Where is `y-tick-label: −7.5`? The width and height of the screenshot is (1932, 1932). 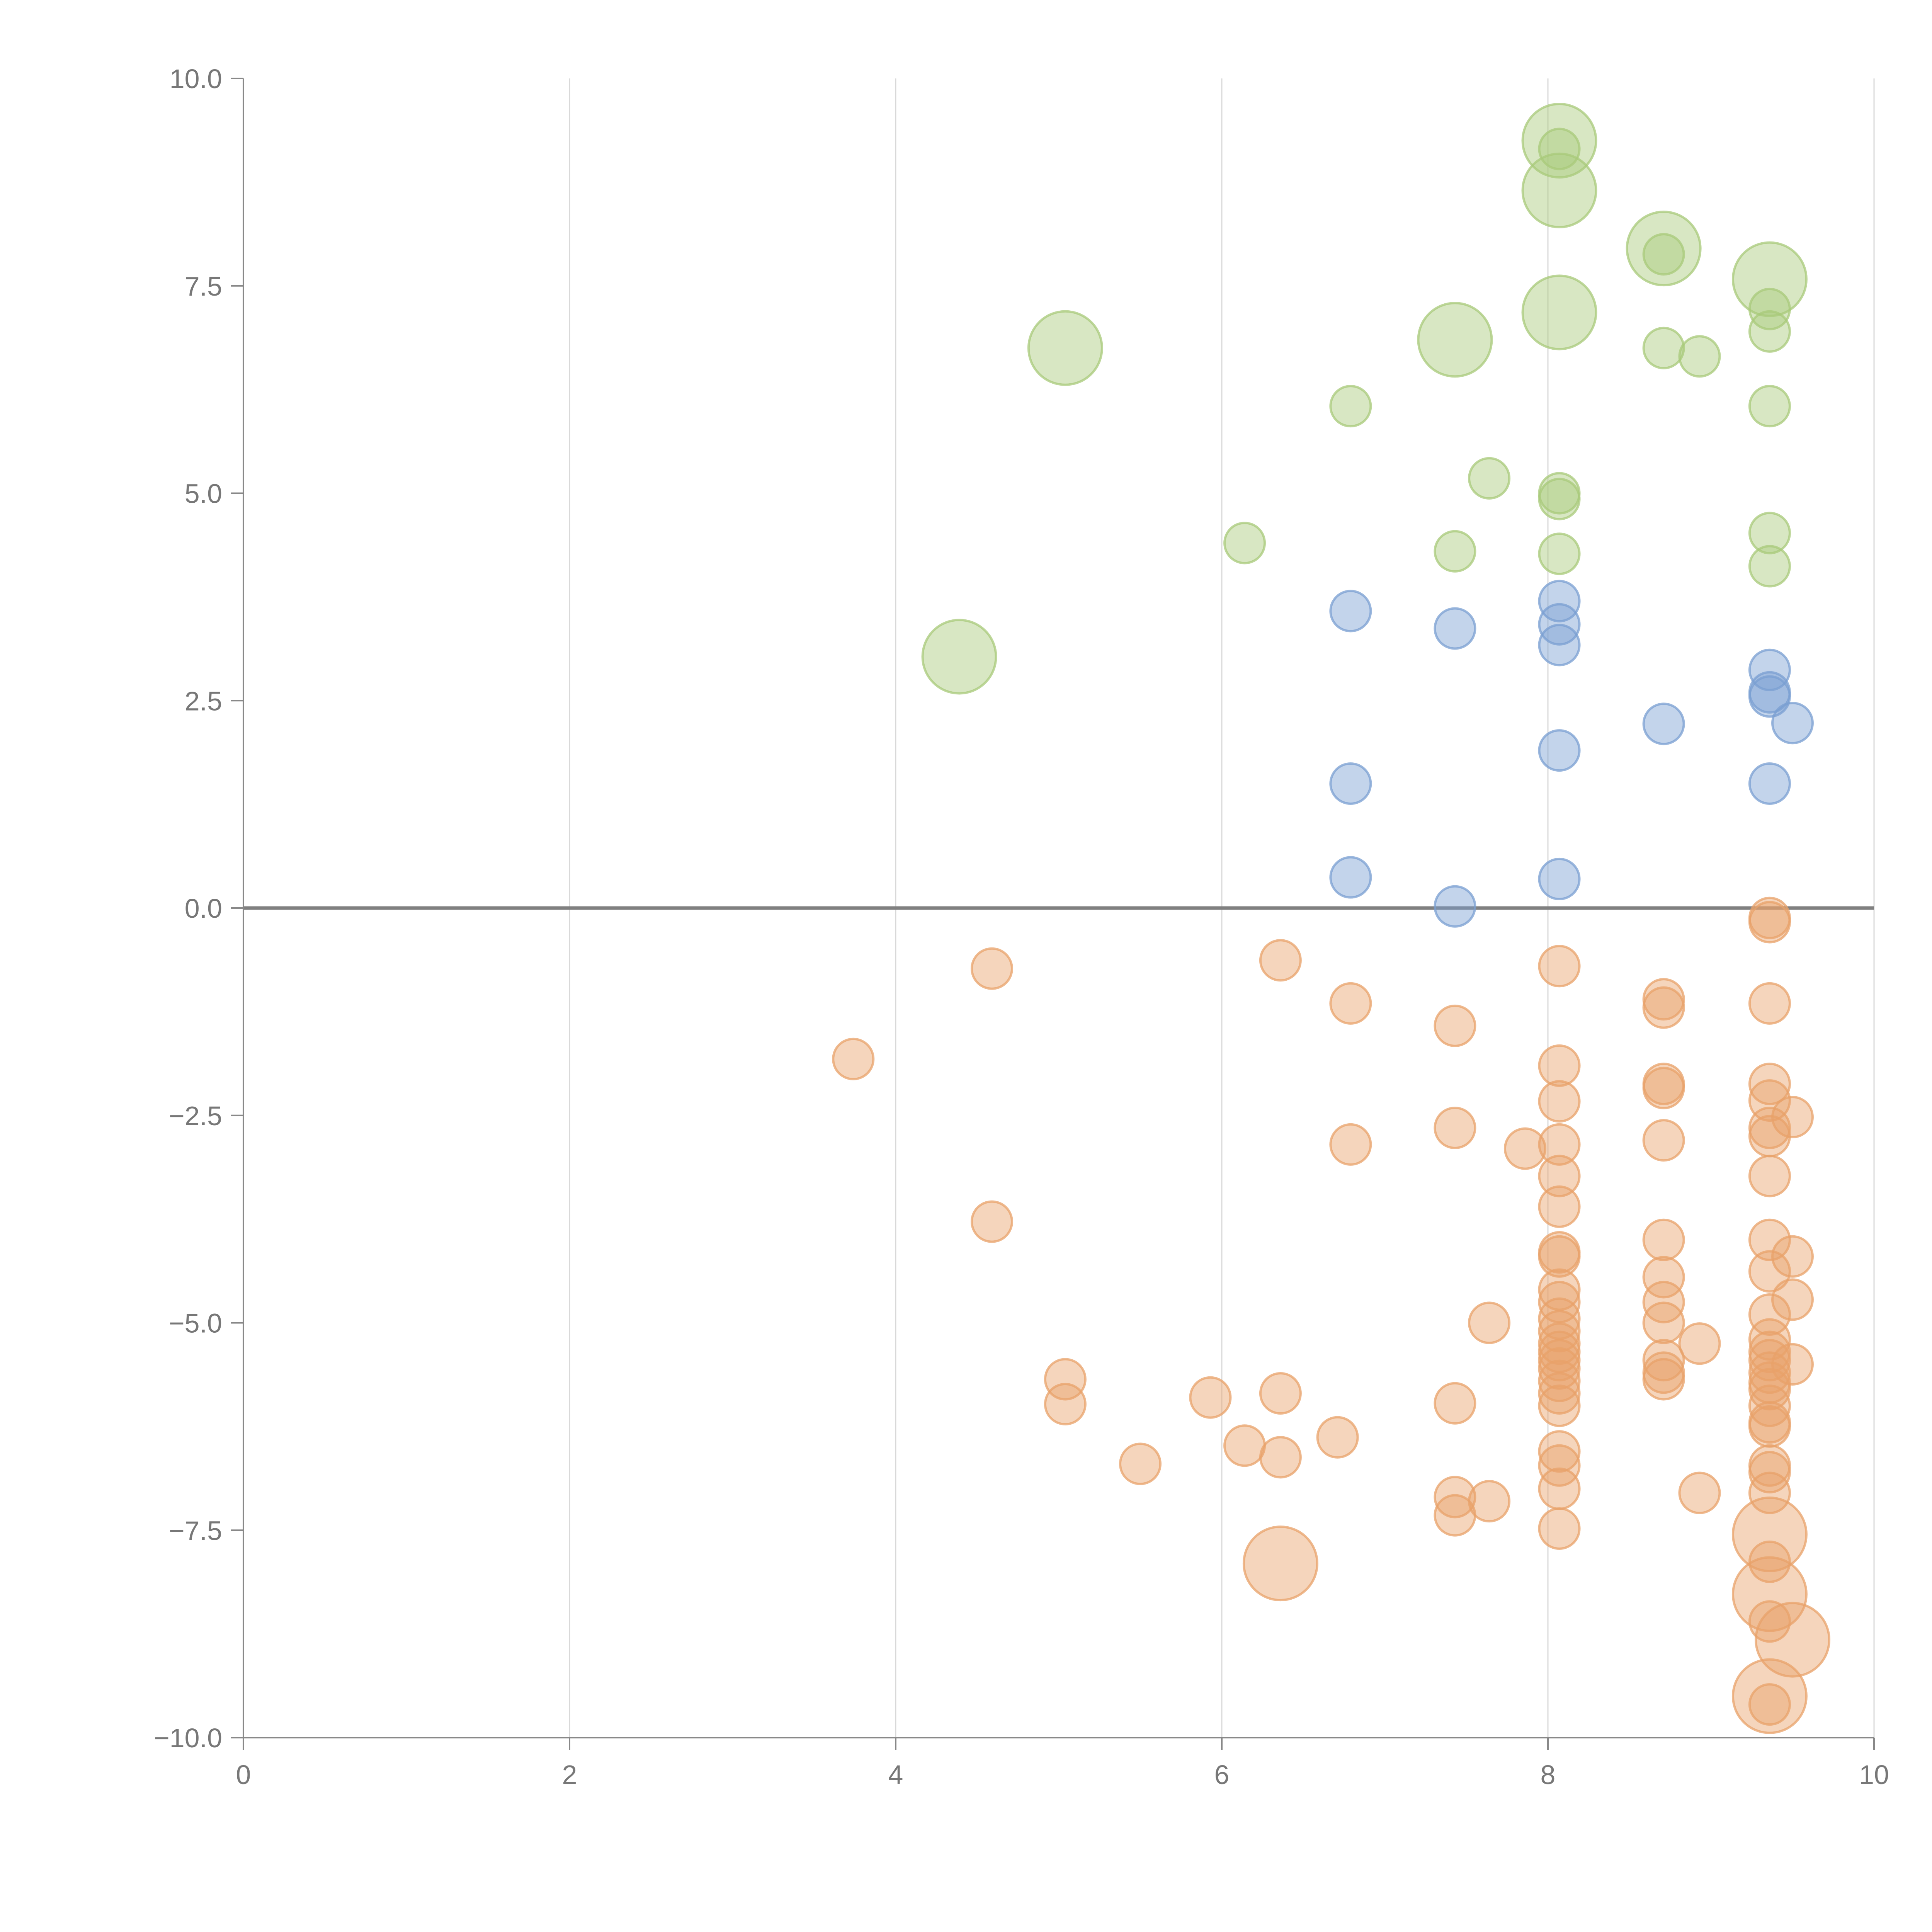
y-tick-label: −7.5 is located at coordinates (196, 1531).